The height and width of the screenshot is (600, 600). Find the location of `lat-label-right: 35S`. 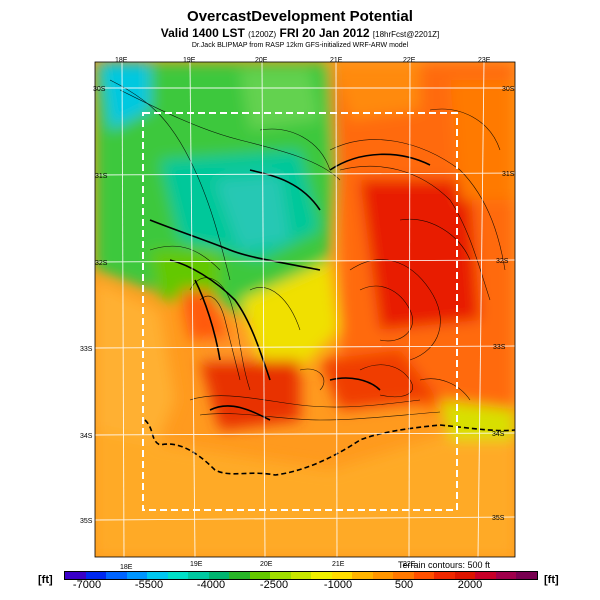

lat-label-right: 35S is located at coordinates (498, 518).